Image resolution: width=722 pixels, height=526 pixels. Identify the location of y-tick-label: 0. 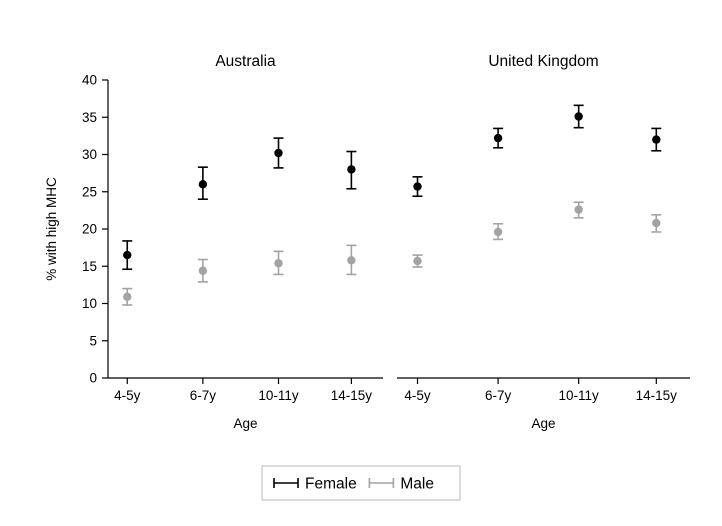
(93, 378).